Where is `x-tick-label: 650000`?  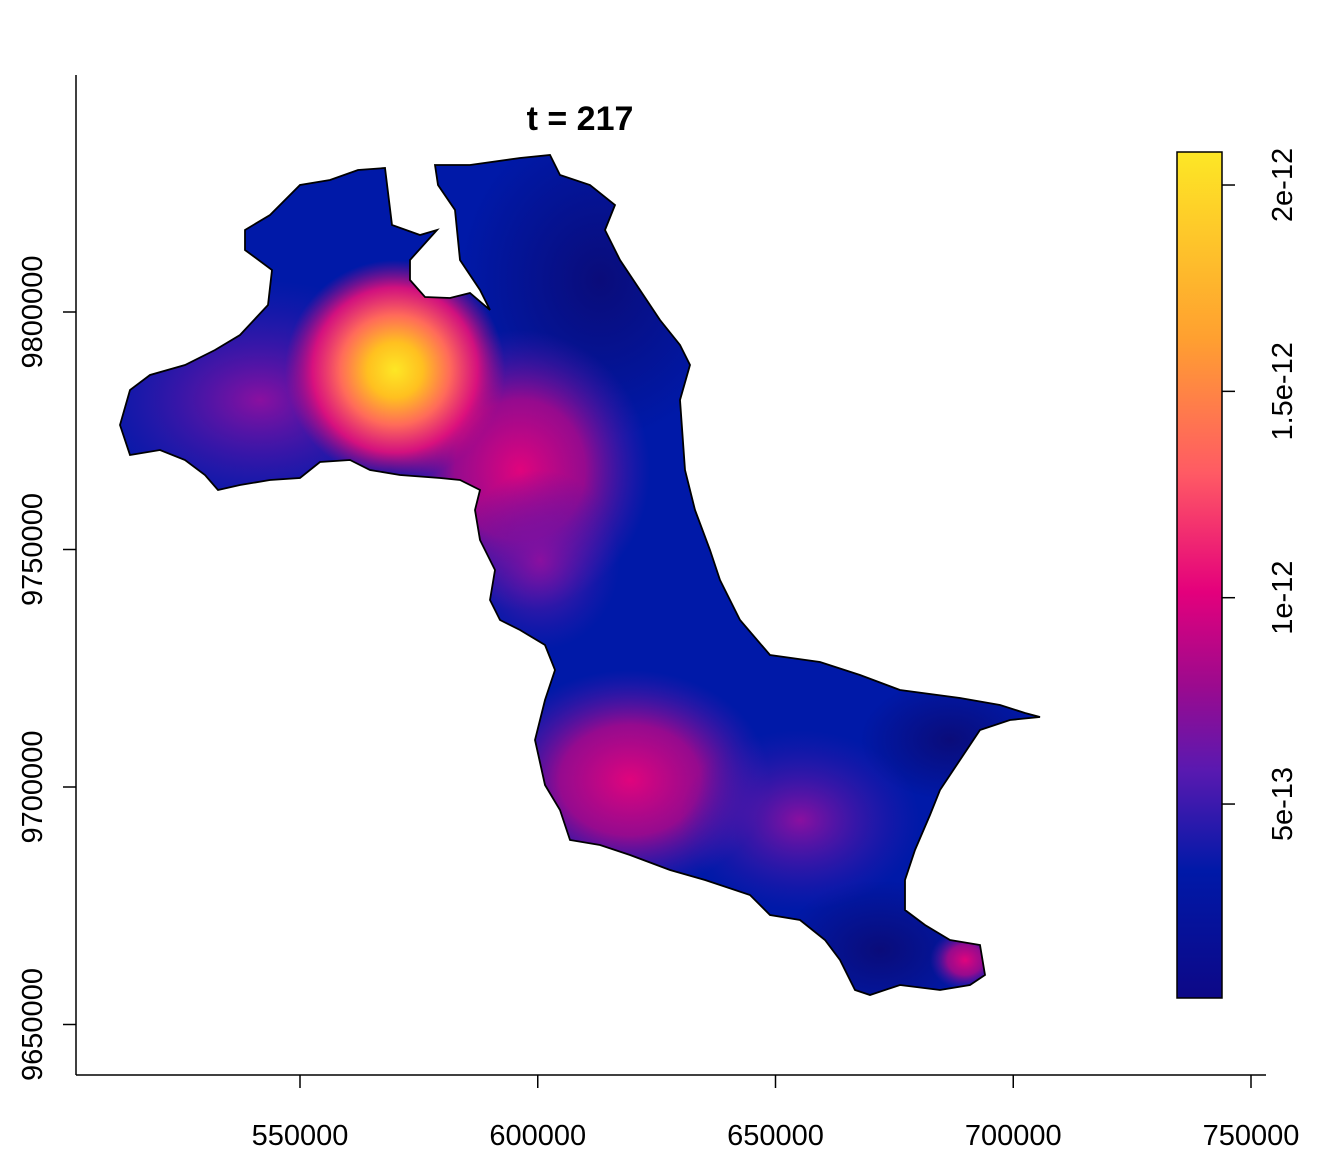
x-tick-label: 650000 is located at coordinates (775, 1136).